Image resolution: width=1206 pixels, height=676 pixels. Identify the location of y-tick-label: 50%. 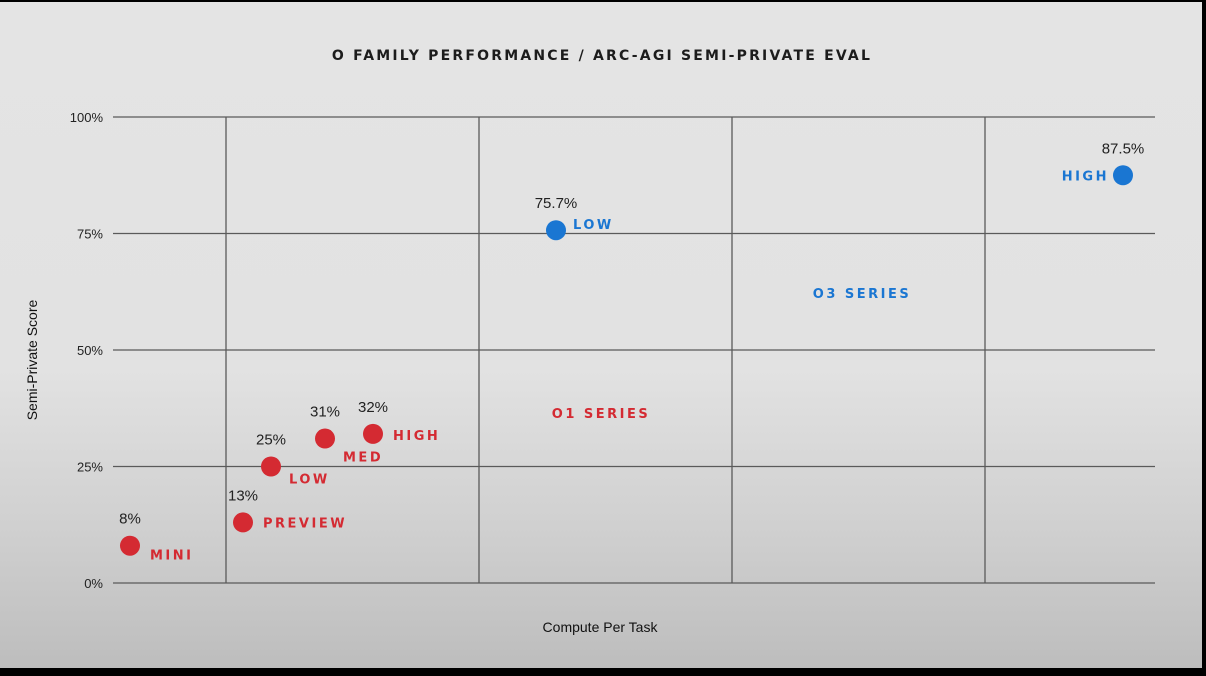
(90, 350).